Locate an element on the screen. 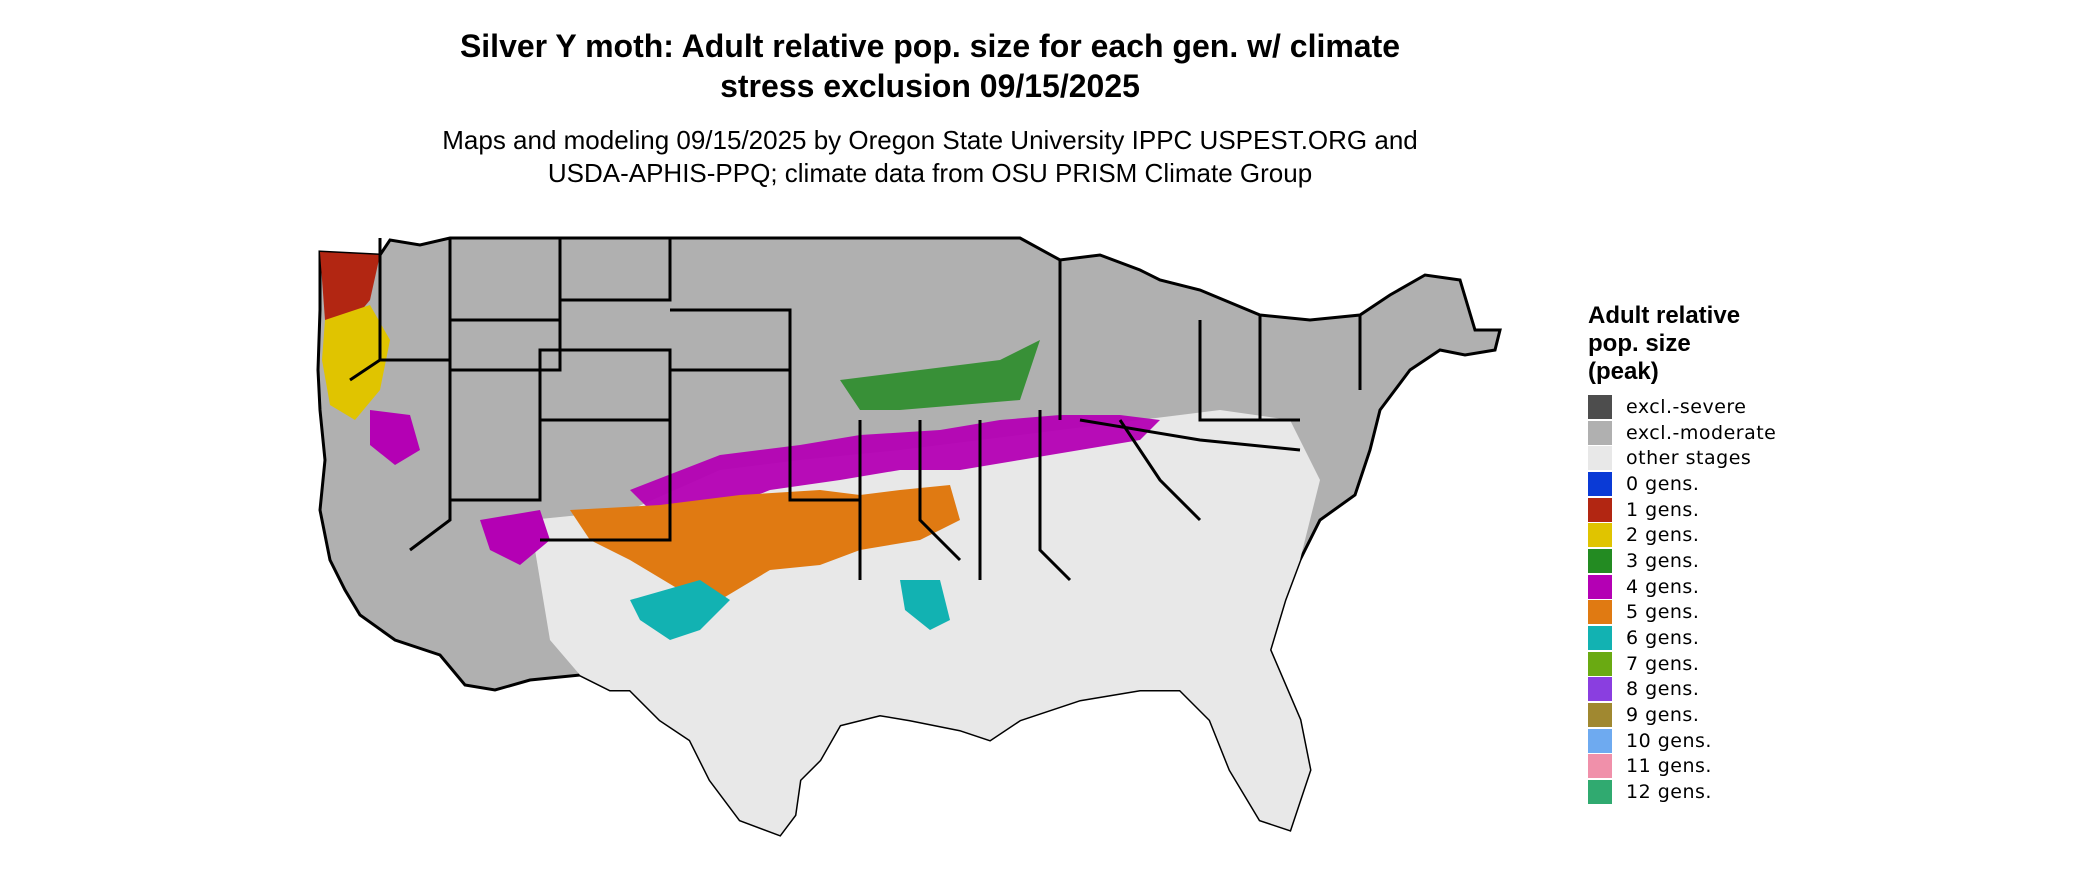 The image size is (2100, 892). legend-item: 6 gens. is located at coordinates (1682, 638).